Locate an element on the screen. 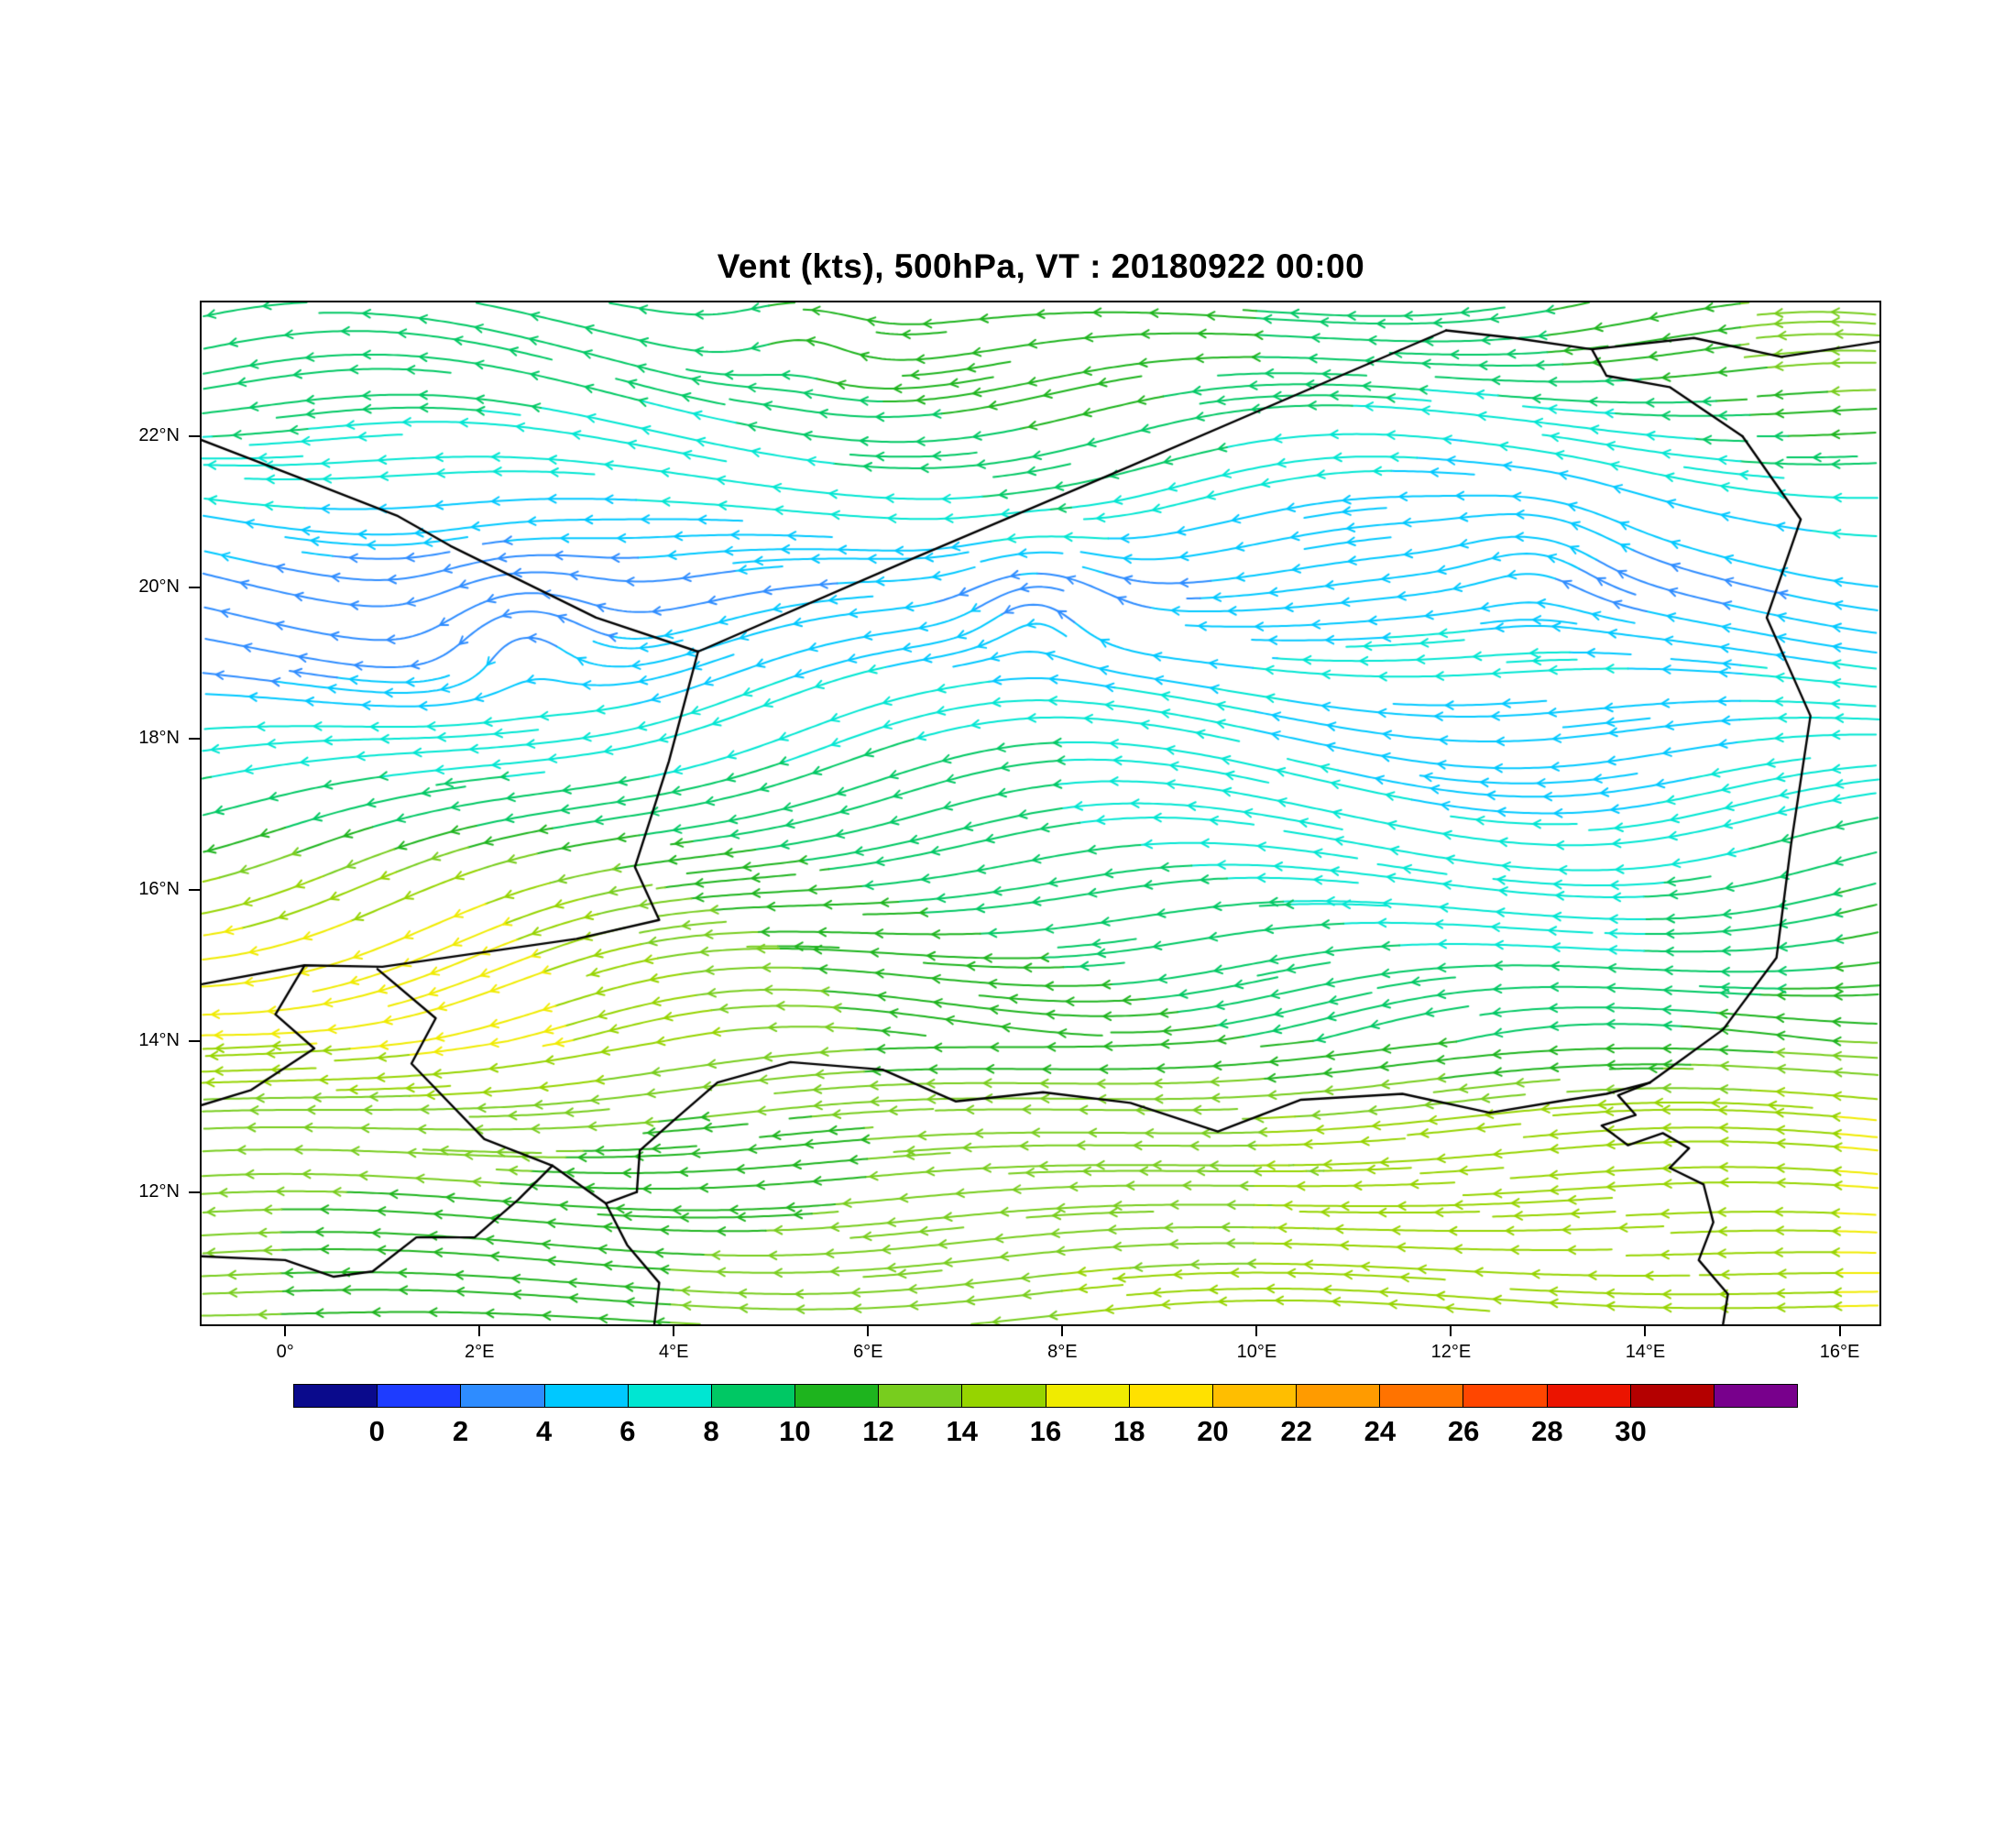  colorbar-tick-label: 18 is located at coordinates (1128, 1431).